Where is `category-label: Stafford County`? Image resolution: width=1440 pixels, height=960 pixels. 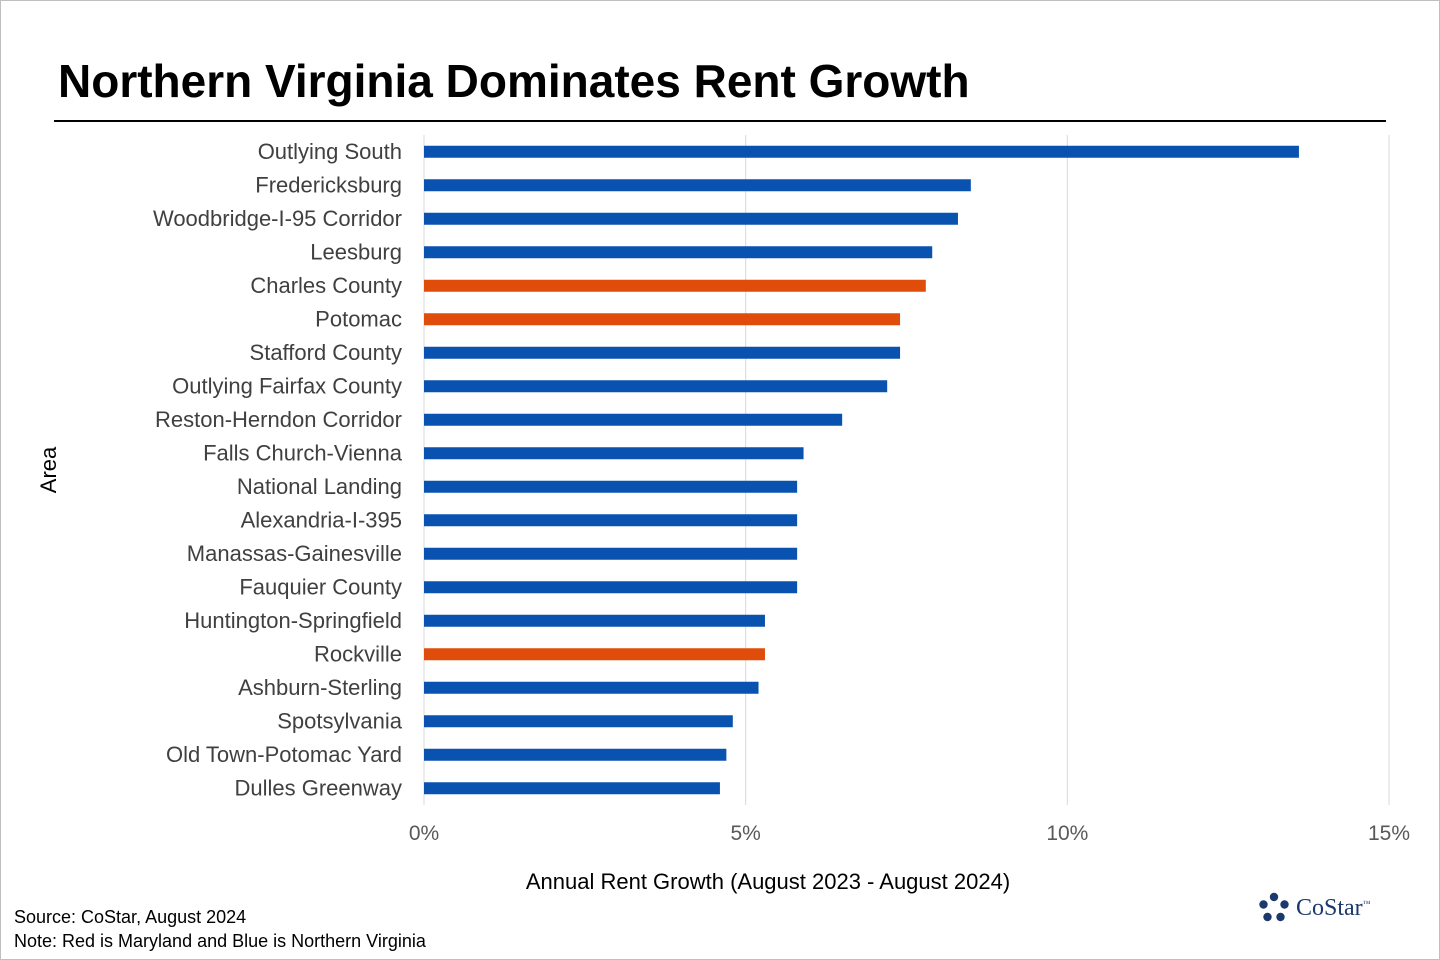 category-label: Stafford County is located at coordinates (326, 352).